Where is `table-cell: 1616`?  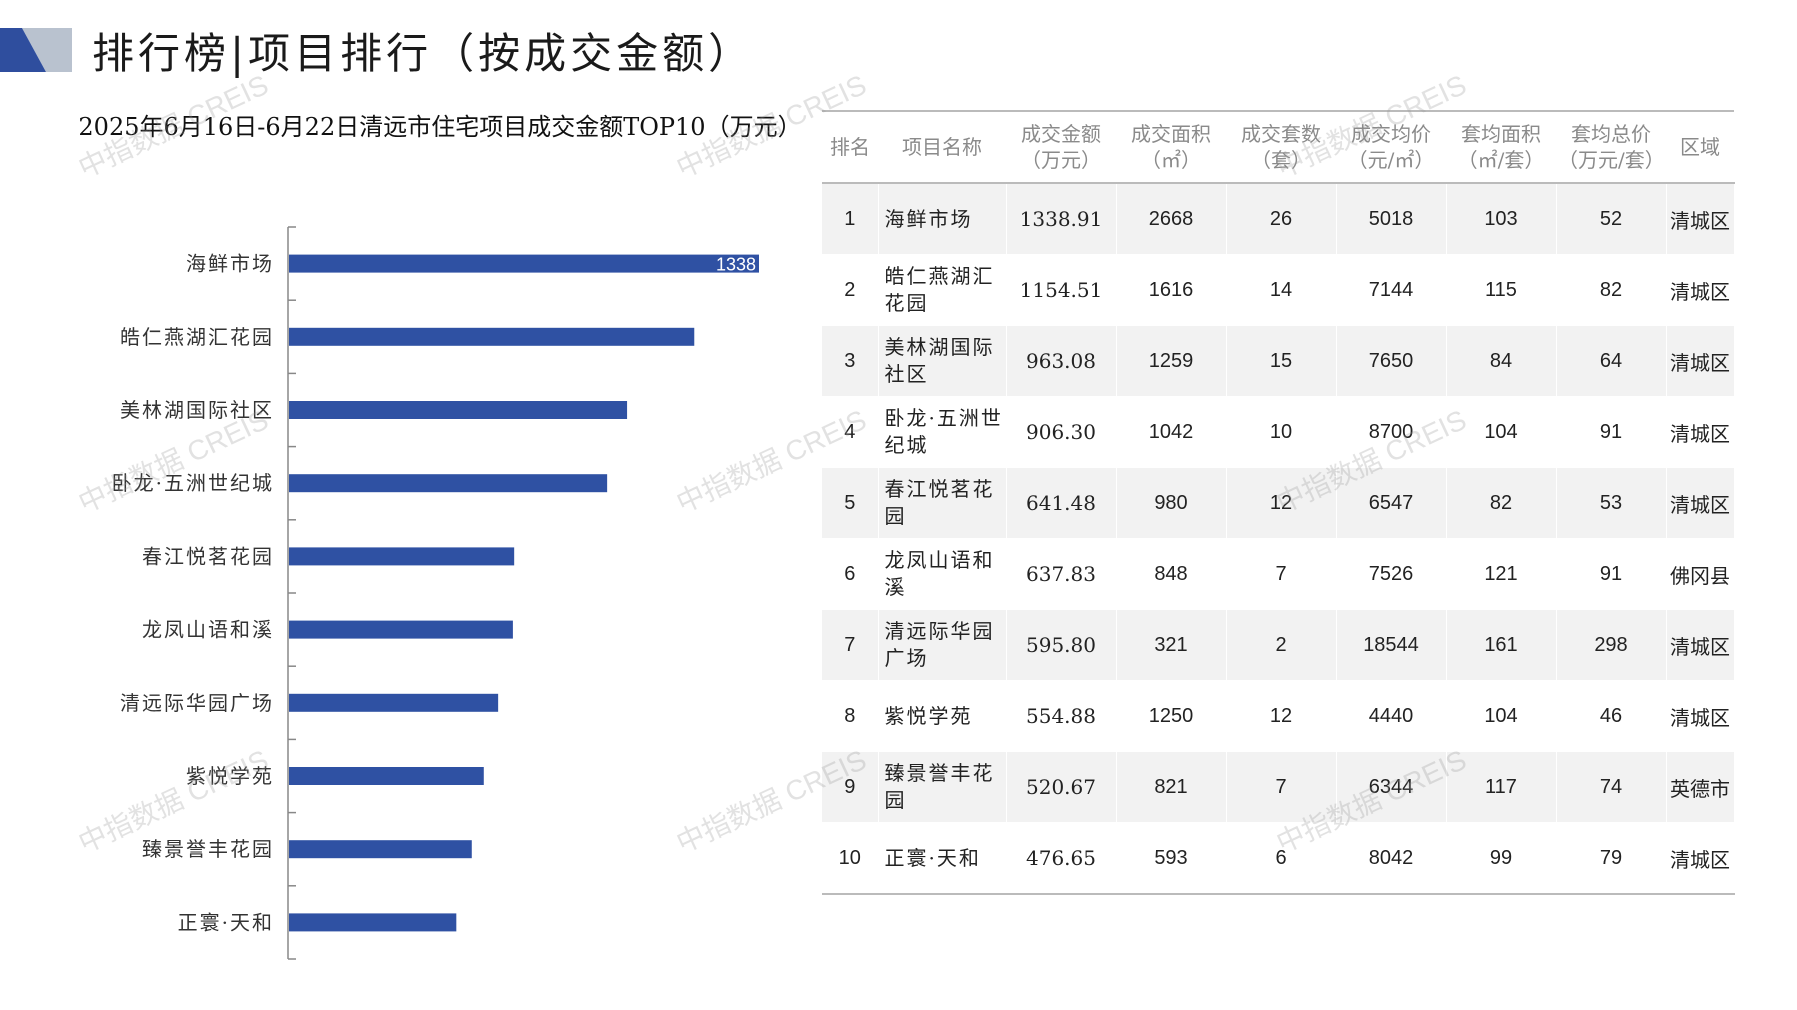 table-cell: 1616 is located at coordinates (1171, 290).